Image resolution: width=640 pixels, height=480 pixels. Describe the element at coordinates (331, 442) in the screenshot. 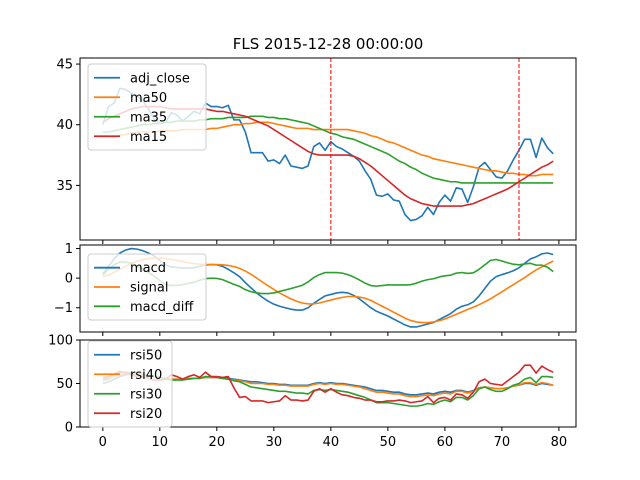

I see `x-tick-label: 40` at that location.